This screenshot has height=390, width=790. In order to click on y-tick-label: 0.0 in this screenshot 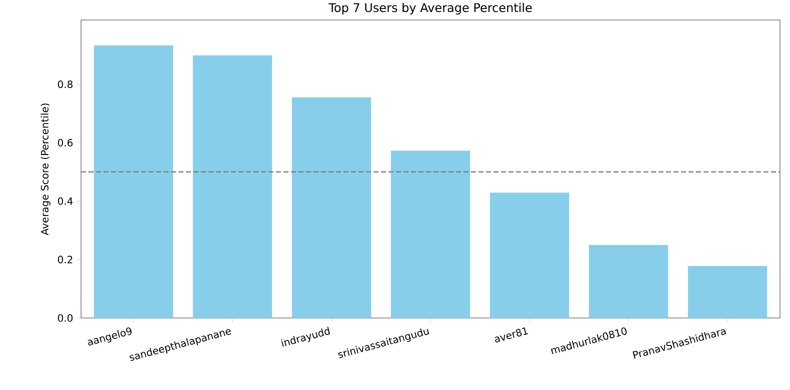, I will do `click(65, 318)`.